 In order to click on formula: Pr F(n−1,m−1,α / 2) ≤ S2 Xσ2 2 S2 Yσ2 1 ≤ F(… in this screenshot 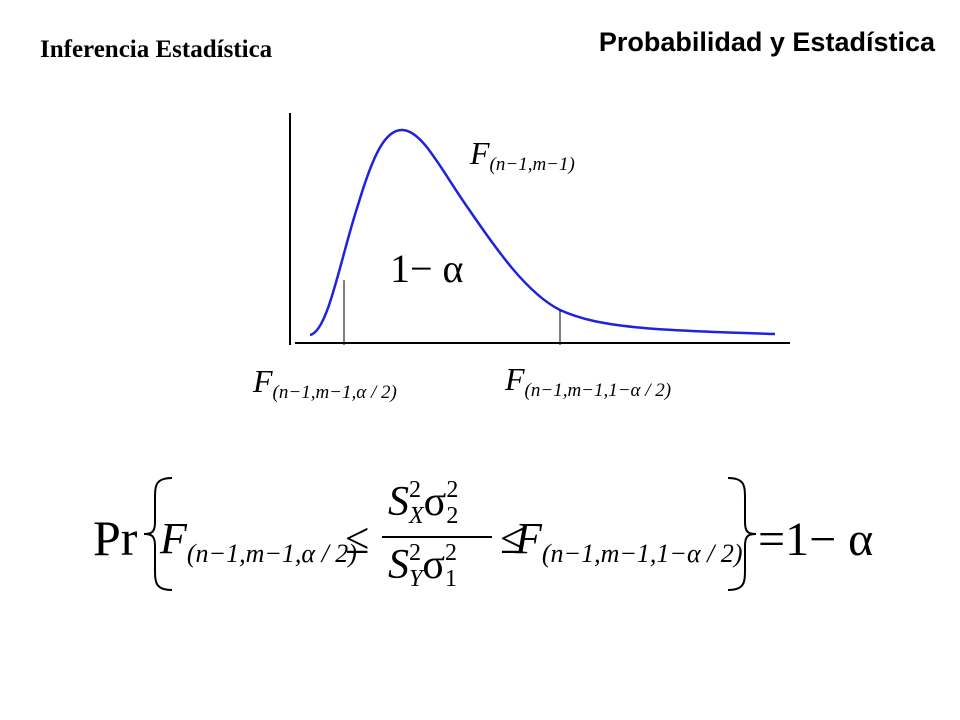, I will do `click(483, 534)`.